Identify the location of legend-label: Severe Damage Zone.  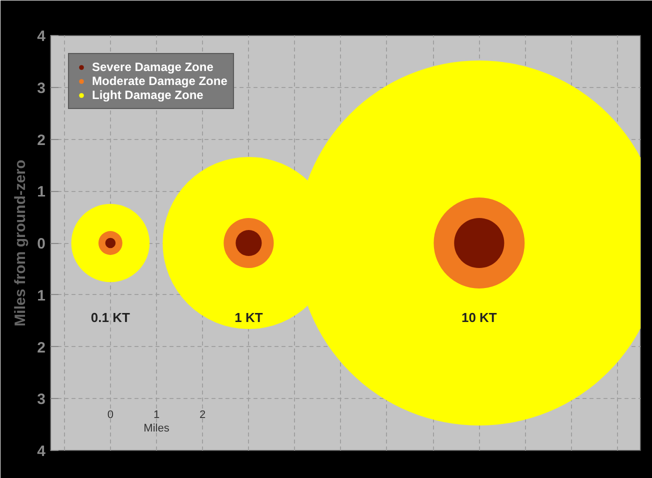
(153, 67).